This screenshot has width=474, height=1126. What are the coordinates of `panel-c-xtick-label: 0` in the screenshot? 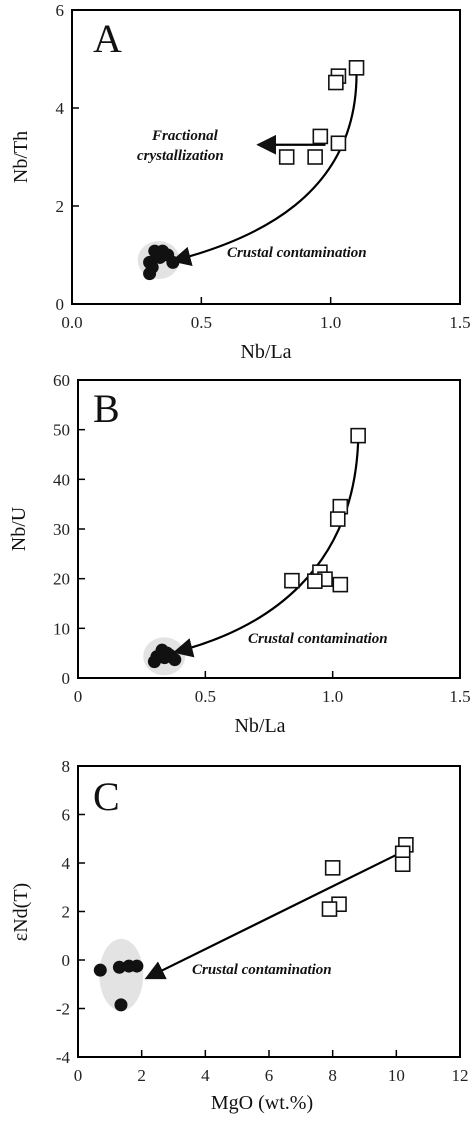 It's located at (78, 1075).